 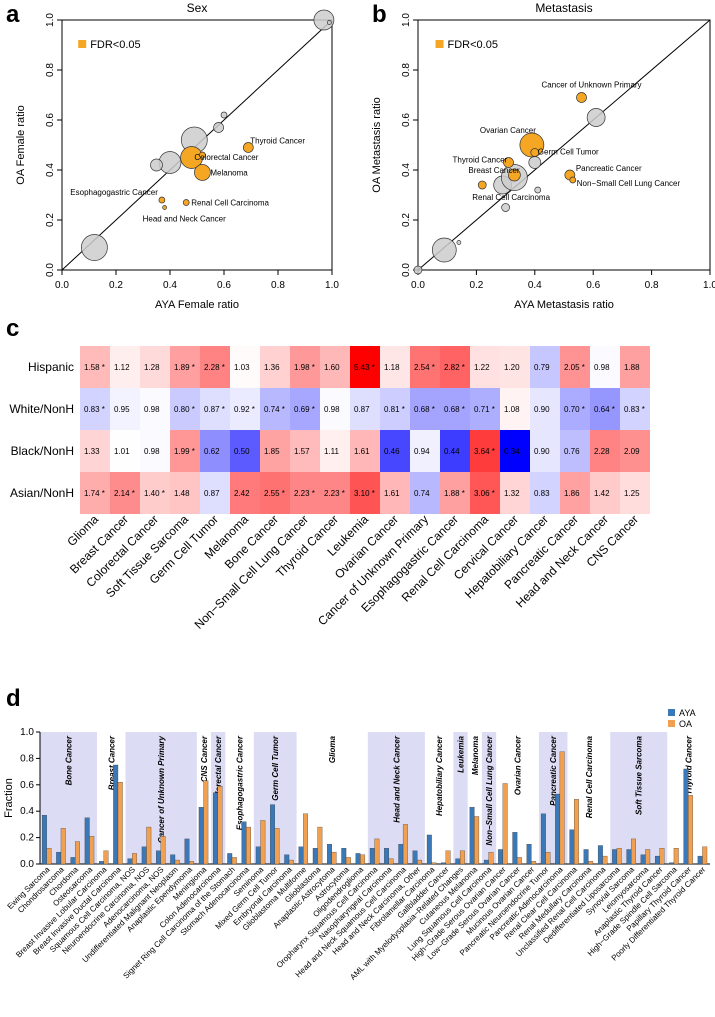 What do you see at coordinates (214, 409) in the screenshot?
I see `heatmap-cell-value: 0.87 *` at bounding box center [214, 409].